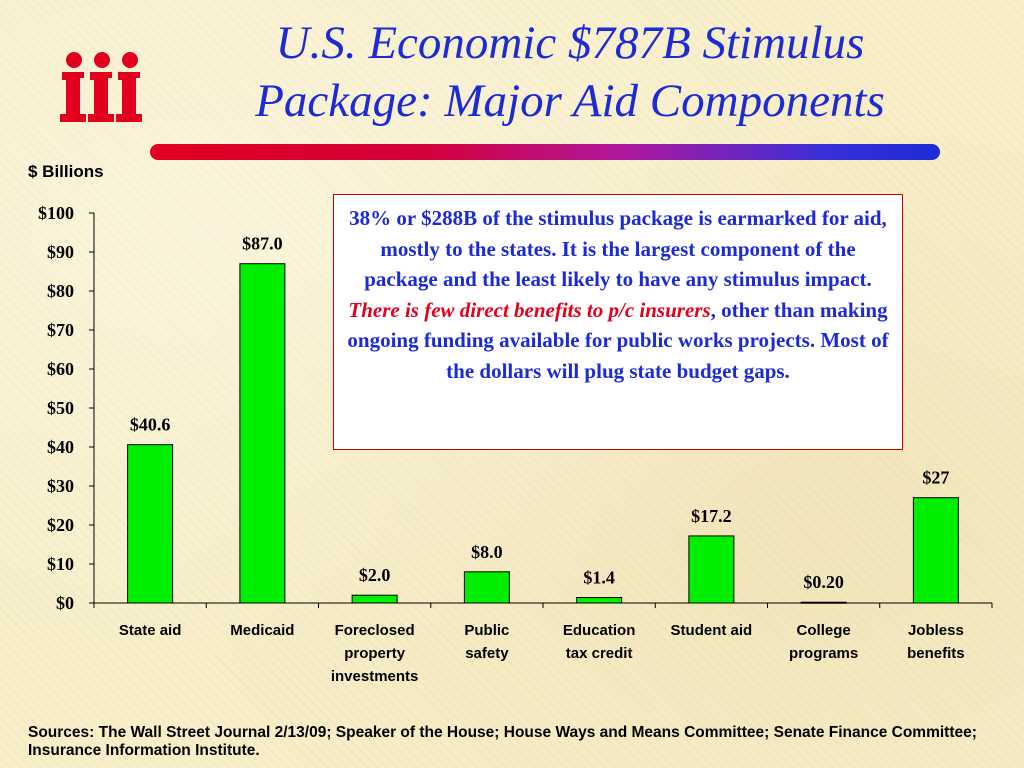 The width and height of the screenshot is (1024, 768). What do you see at coordinates (486, 630) in the screenshot?
I see `x-category-label-line: Public` at bounding box center [486, 630].